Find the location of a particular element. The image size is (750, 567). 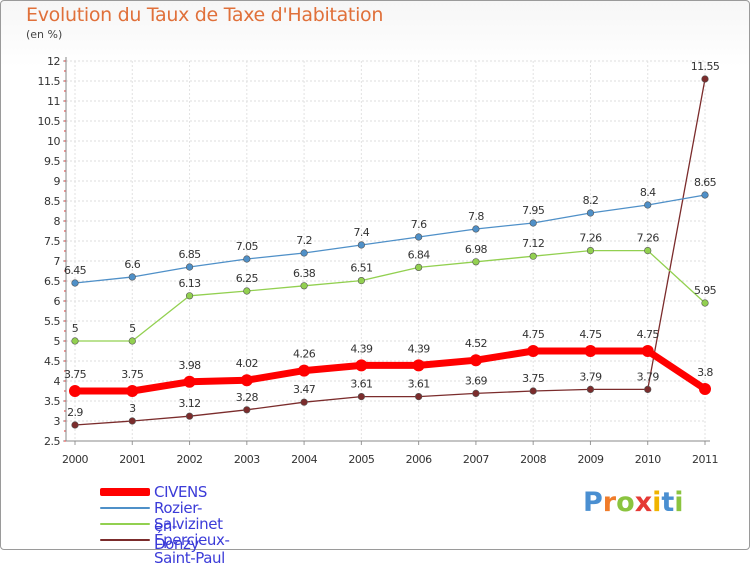

data-label: 4.52 is located at coordinates (476, 343).